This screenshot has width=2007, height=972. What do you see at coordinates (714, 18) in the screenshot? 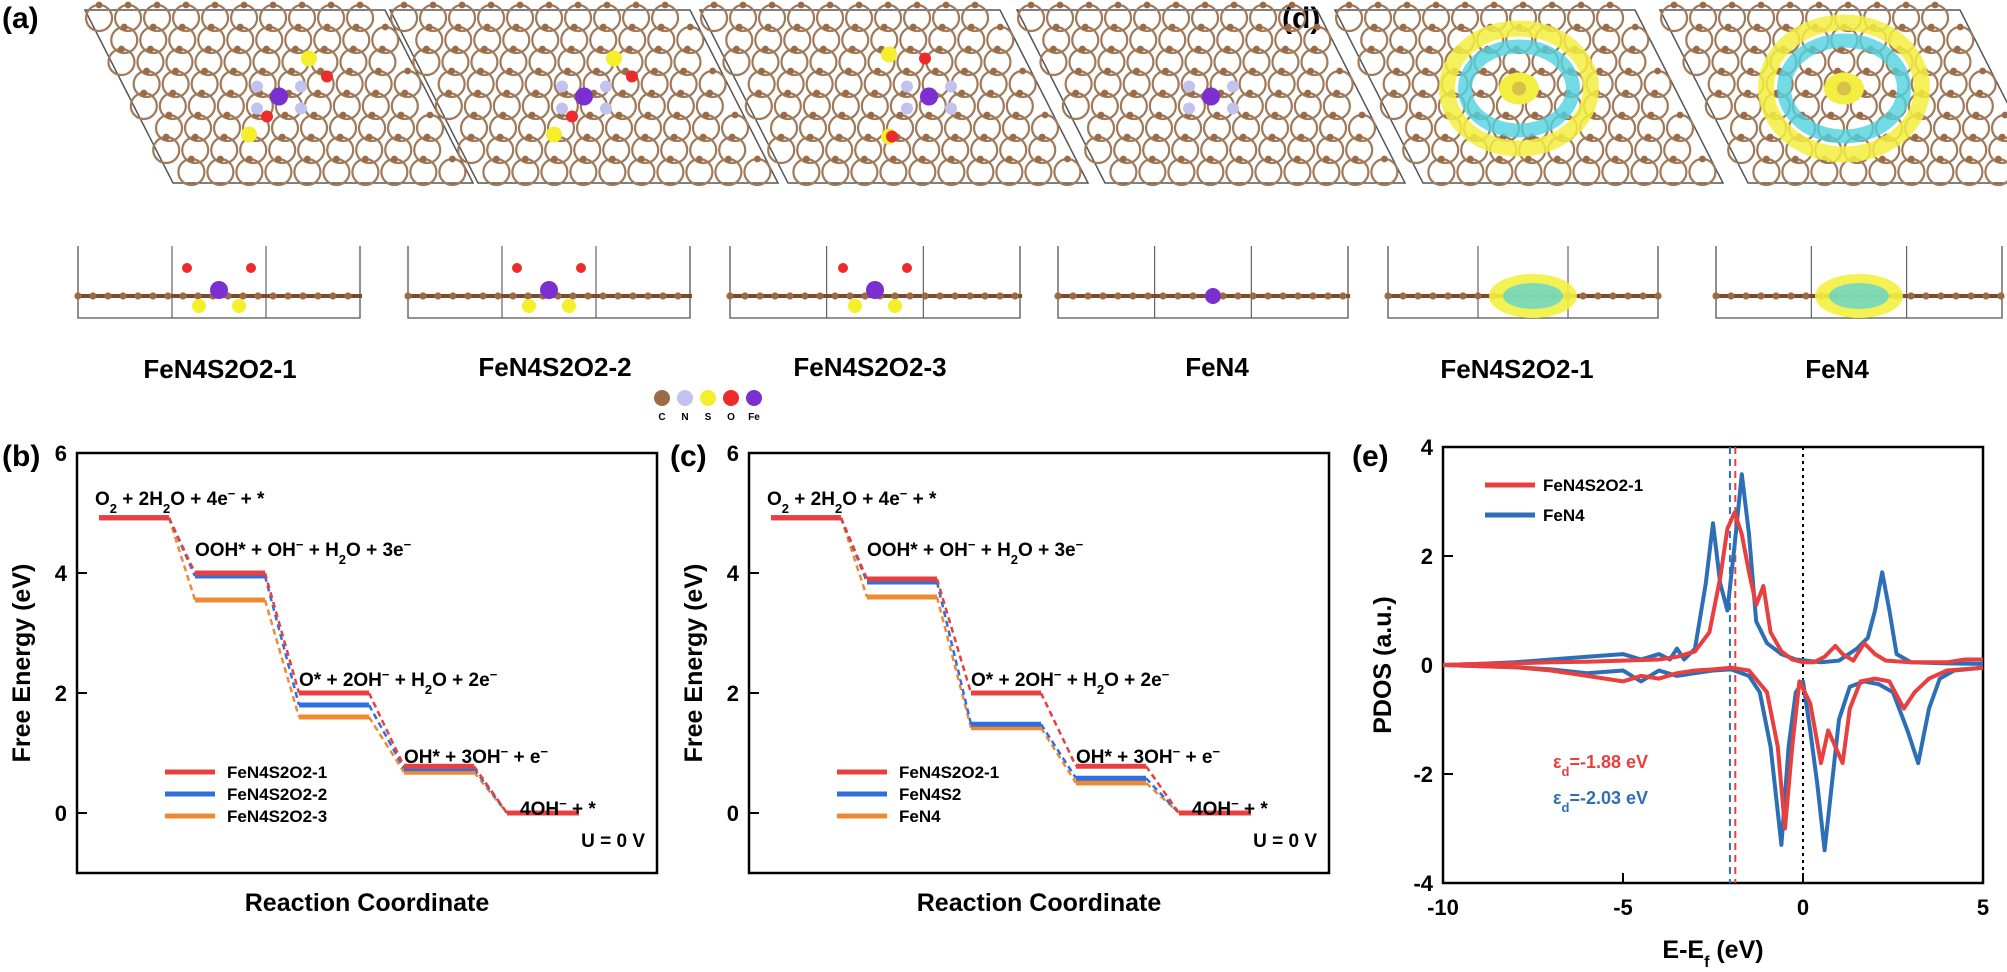
I see `carbon-ring` at bounding box center [714, 18].